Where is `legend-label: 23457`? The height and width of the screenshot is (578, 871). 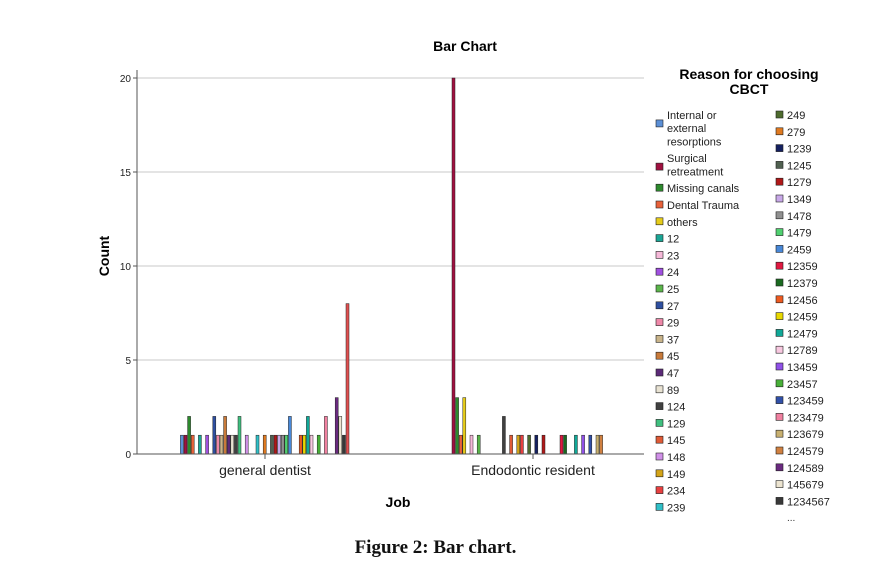 legend-label: 23457 is located at coordinates (802, 385).